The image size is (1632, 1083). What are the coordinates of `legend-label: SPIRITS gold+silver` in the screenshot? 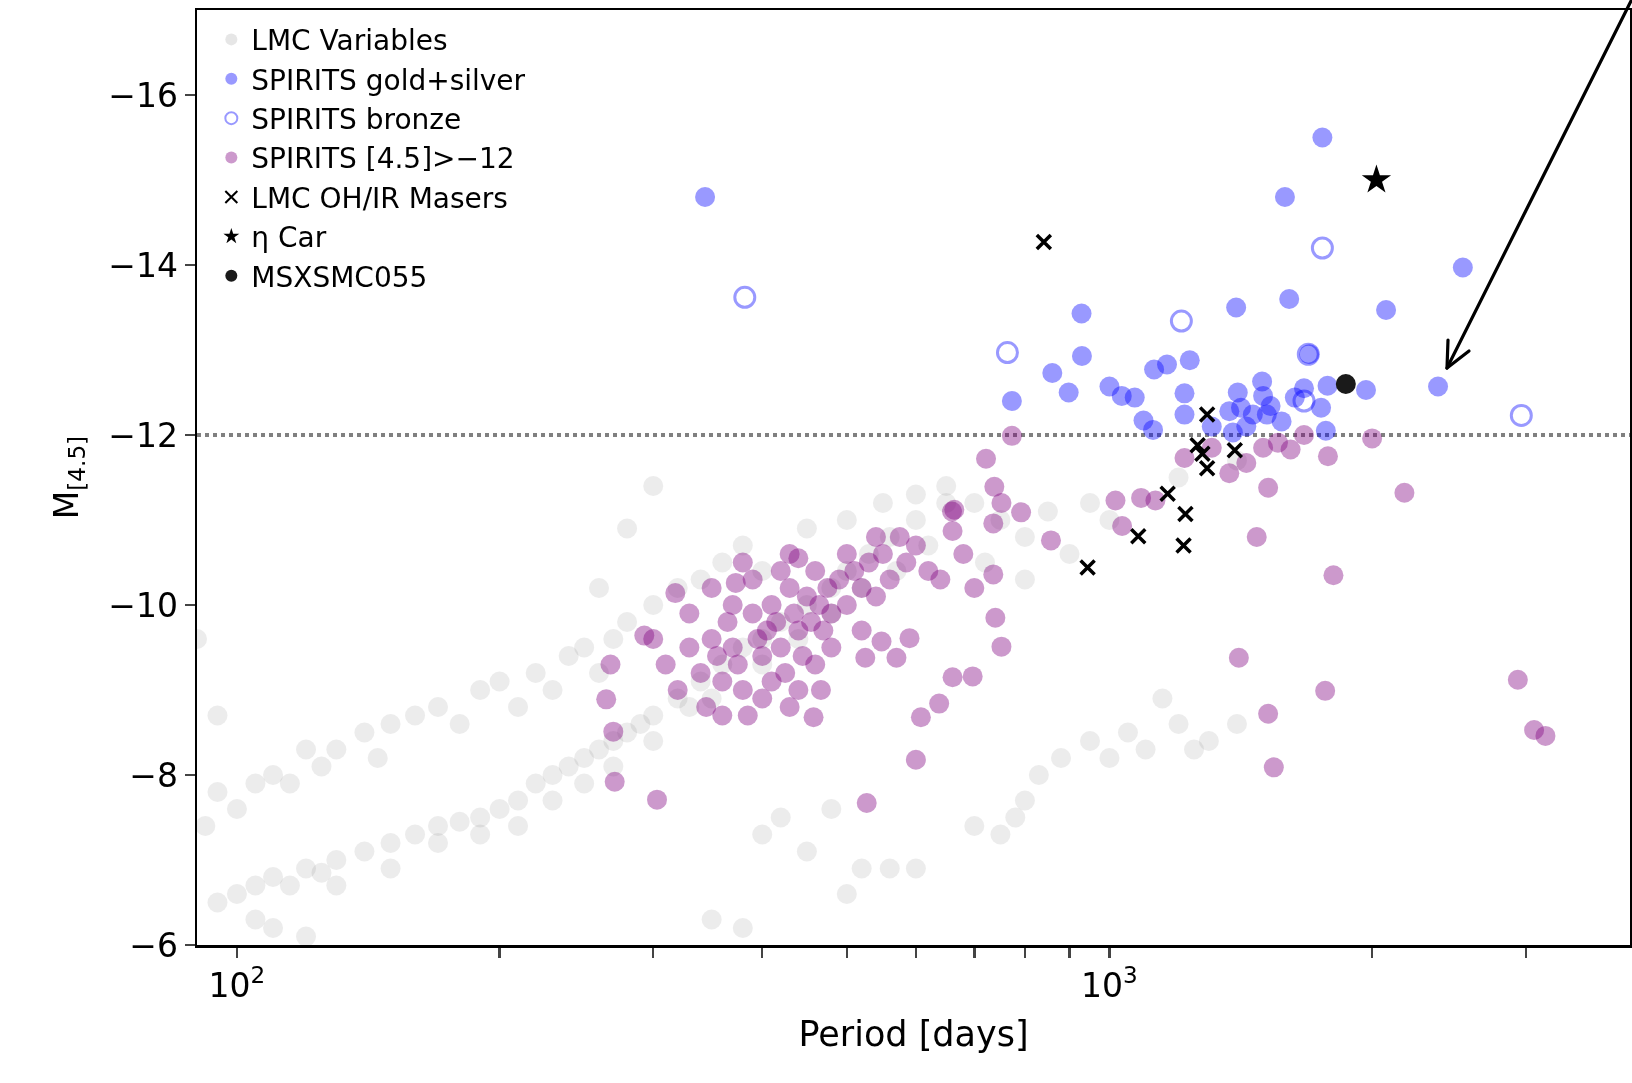 It's located at (388, 80).